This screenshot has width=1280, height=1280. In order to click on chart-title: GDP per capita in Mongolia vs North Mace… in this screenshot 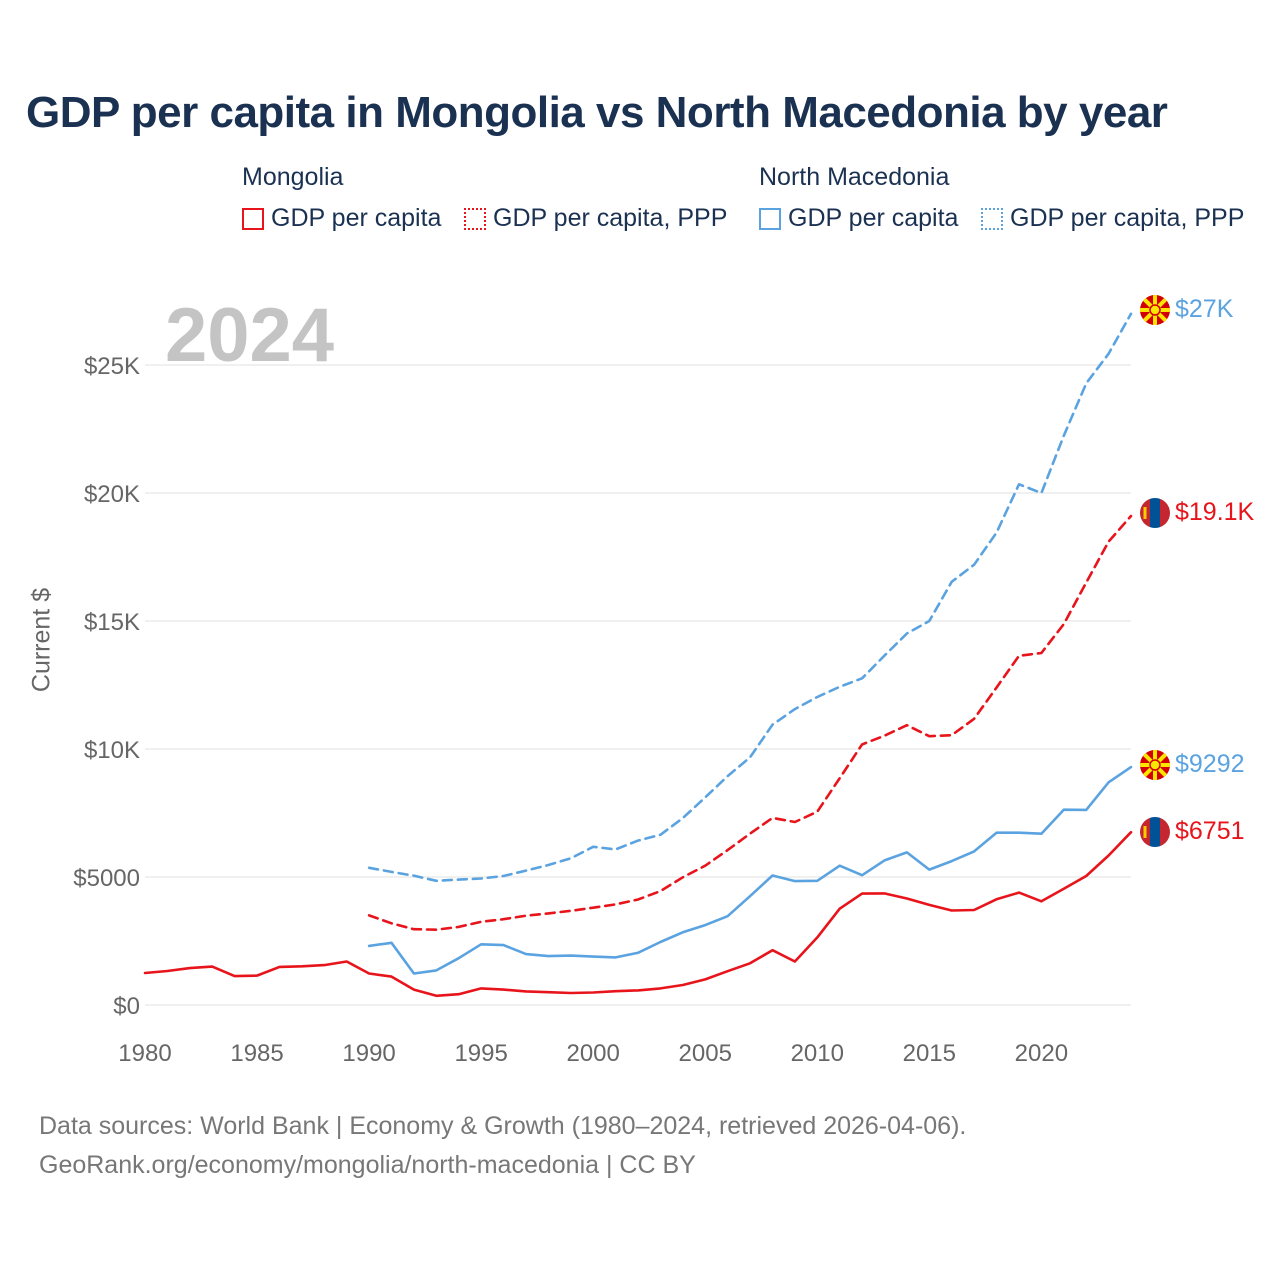, I will do `click(597, 112)`.